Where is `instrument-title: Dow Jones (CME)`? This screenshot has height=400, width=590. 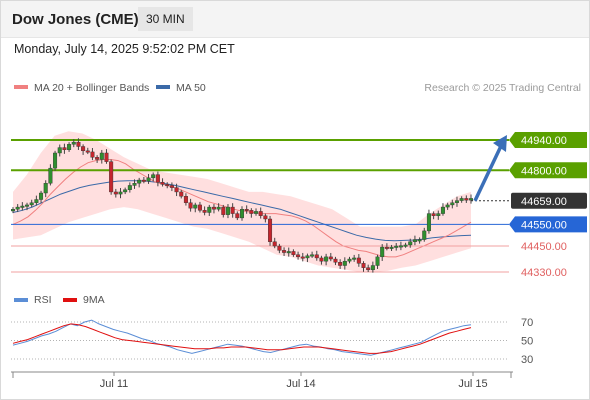 instrument-title: Dow Jones (CME) is located at coordinates (75, 19).